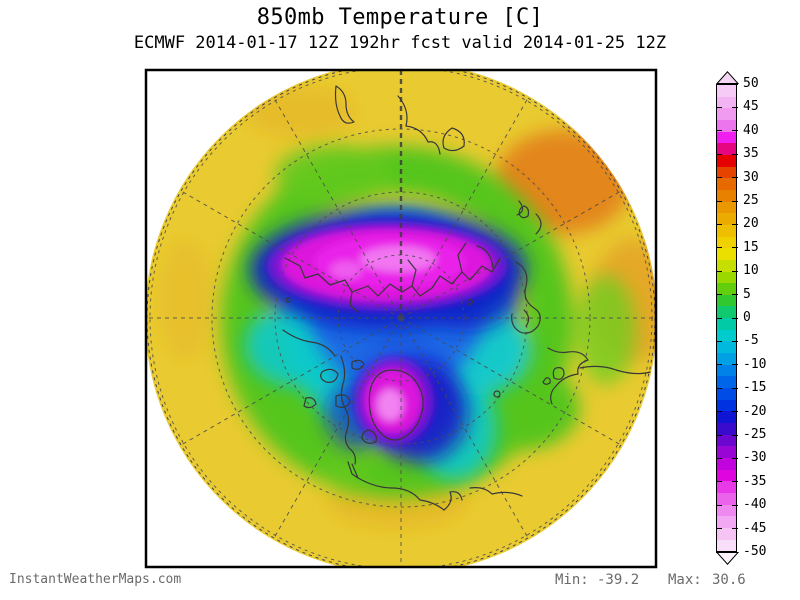 The image size is (800, 600). I want to click on colorbar-tick-label: -30, so click(755, 458).